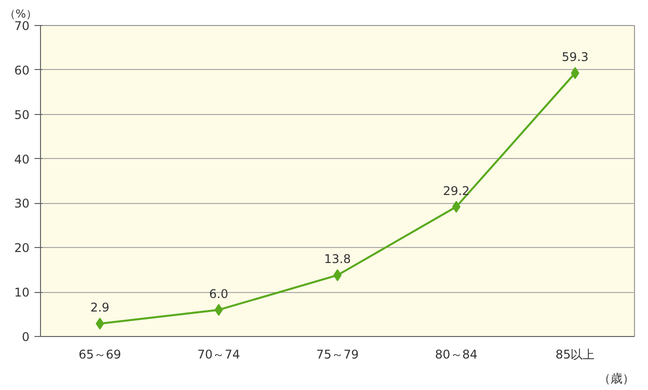  What do you see at coordinates (575, 355) in the screenshot?
I see `x-tick-label: 85以上` at bounding box center [575, 355].